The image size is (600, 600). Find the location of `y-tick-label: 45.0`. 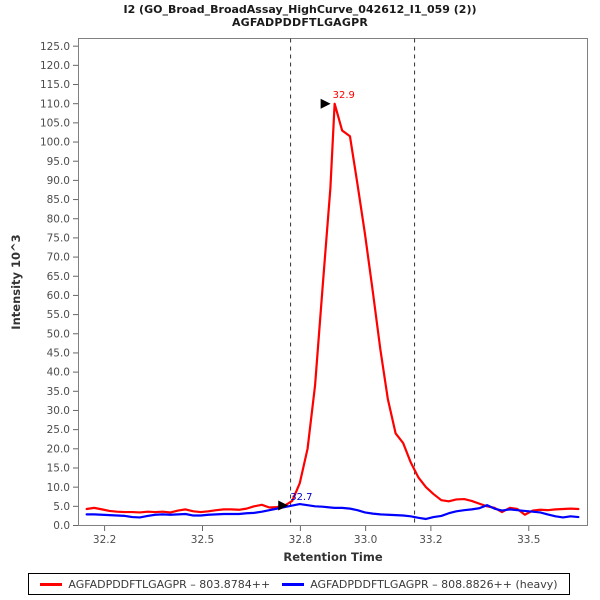

y-tick-label: 45.0 is located at coordinates (58, 354).